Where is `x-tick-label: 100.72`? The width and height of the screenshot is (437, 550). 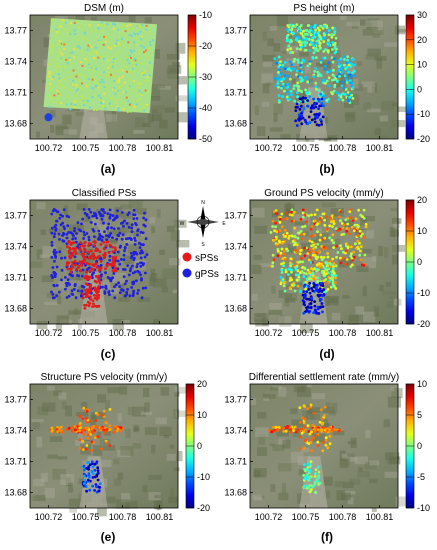 x-tick-label: 100.72 is located at coordinates (49, 333).